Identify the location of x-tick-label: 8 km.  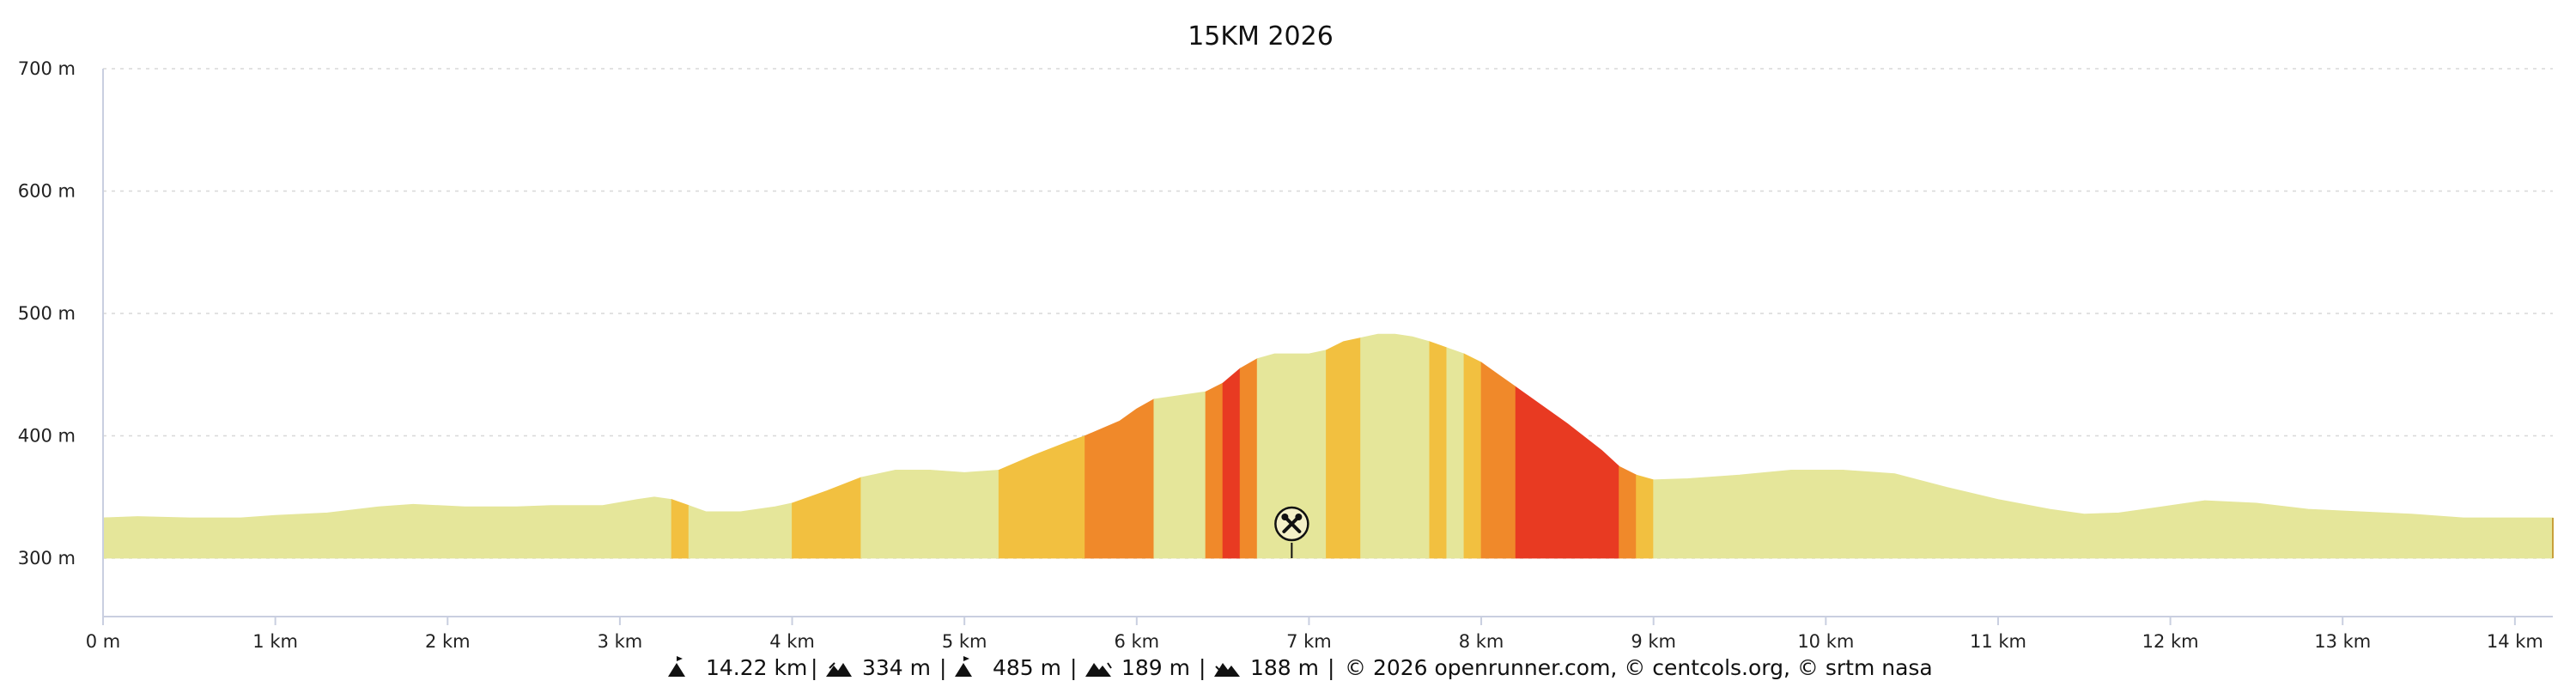
(1481, 641).